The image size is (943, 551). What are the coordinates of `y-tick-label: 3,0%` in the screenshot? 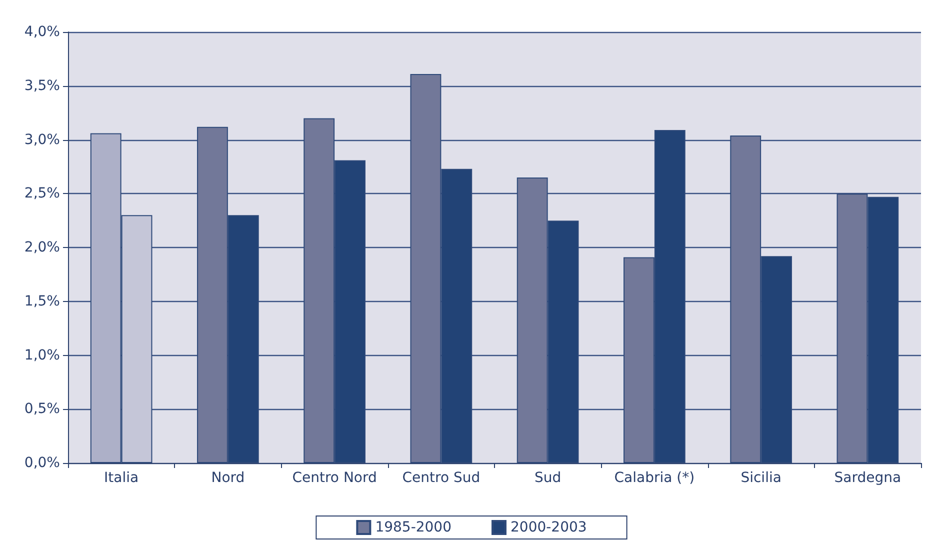 It's located at (42, 140).